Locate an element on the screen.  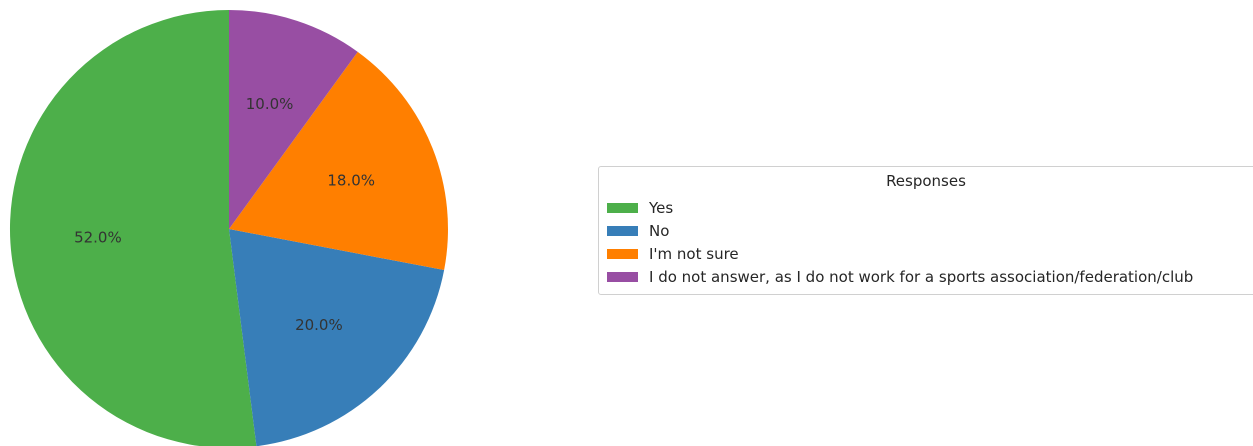
legend-swatch-no-answer is located at coordinates (622, 276).